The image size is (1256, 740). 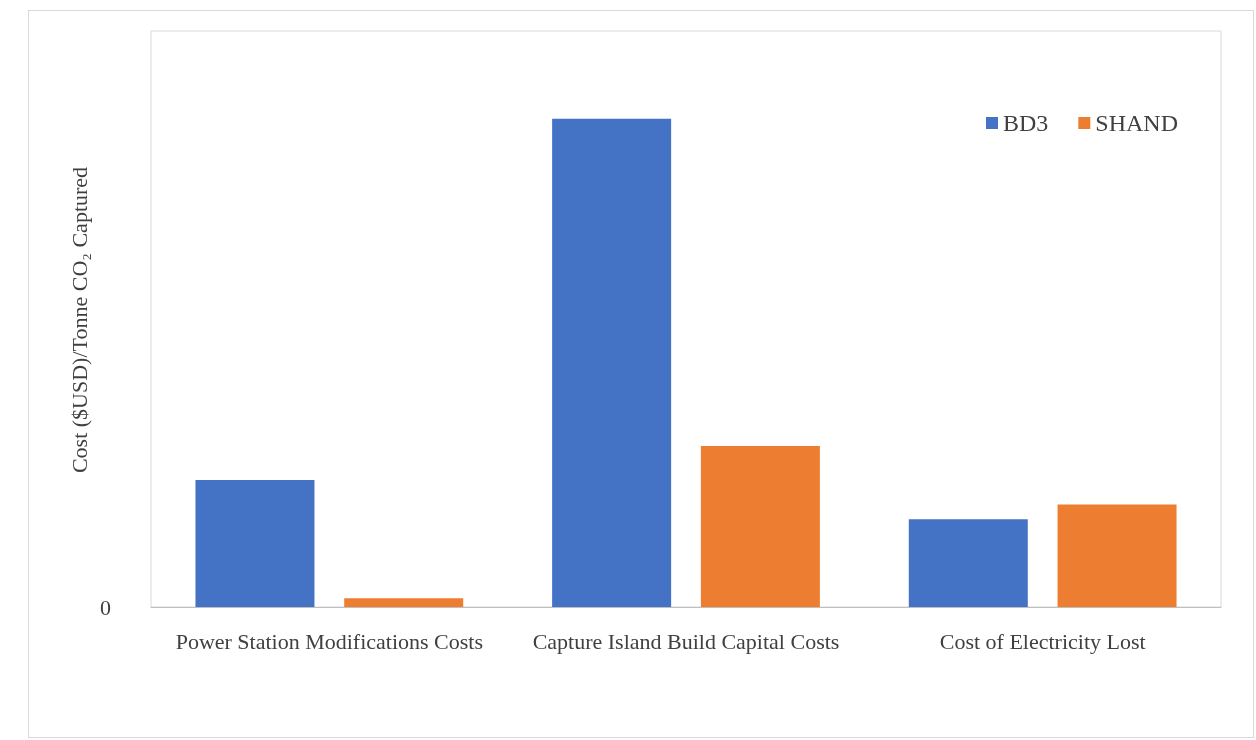 I want to click on x-tick-label: Power Station Modifications Costs, so click(x=329, y=641).